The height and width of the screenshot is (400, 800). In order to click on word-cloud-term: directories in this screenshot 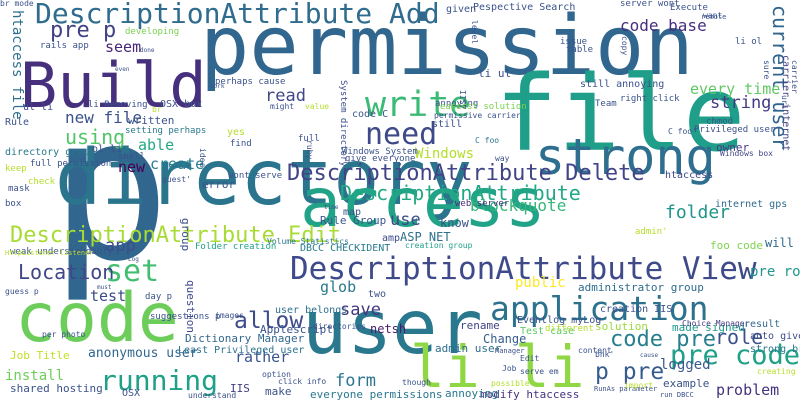, I will do `click(339, 326)`.